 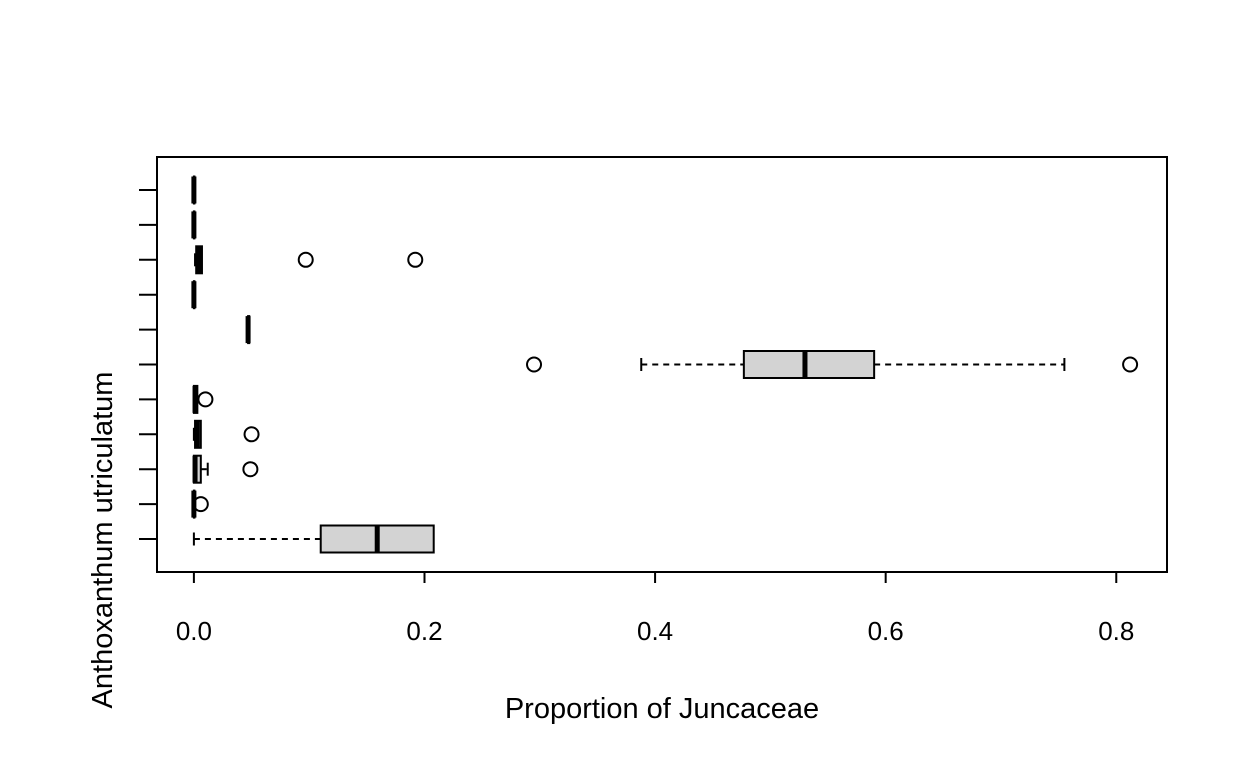 I want to click on y-axis, so click(x=148, y=364).